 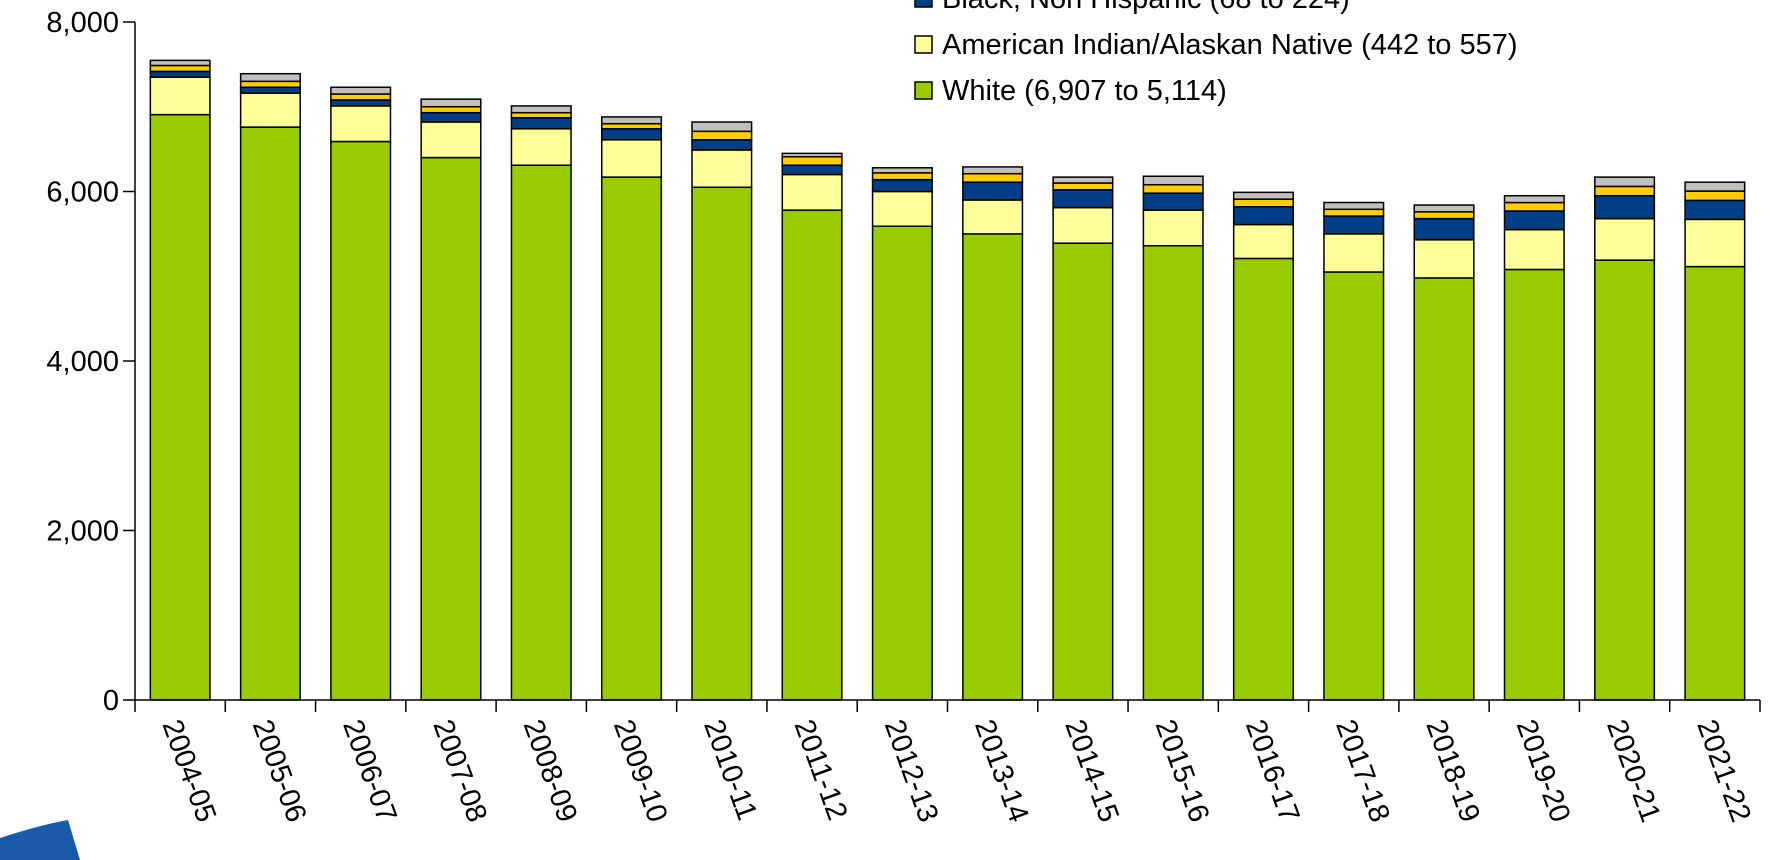 I want to click on x-category-label: 2009-10, so click(x=640, y=770).